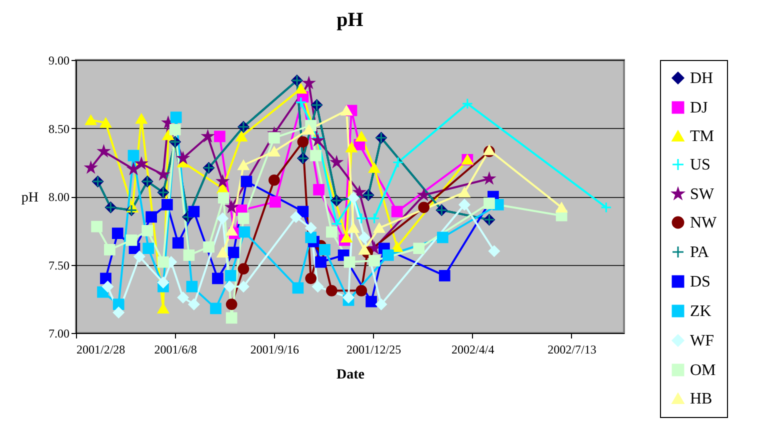  I want to click on legend-label: NW, so click(704, 223).